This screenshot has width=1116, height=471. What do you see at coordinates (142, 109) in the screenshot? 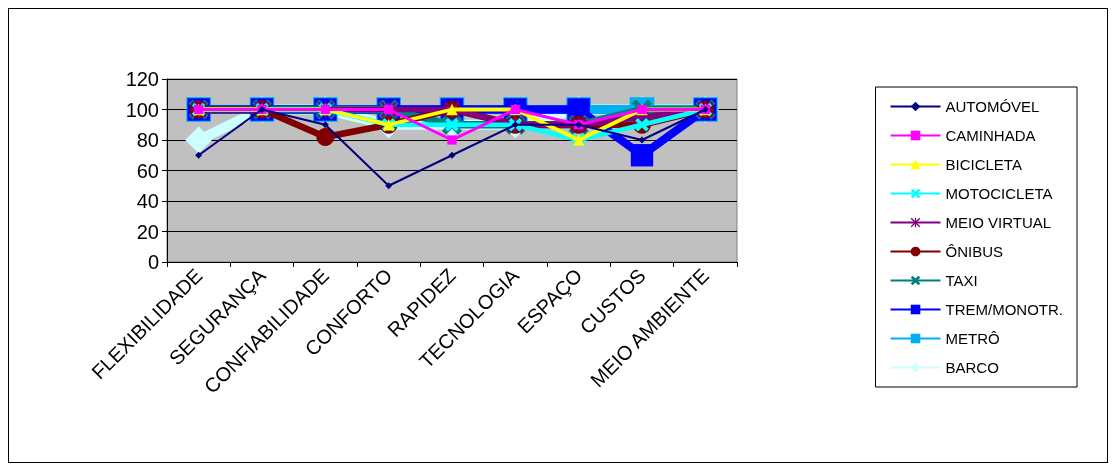
I see `y-tick-label: 100` at bounding box center [142, 109].